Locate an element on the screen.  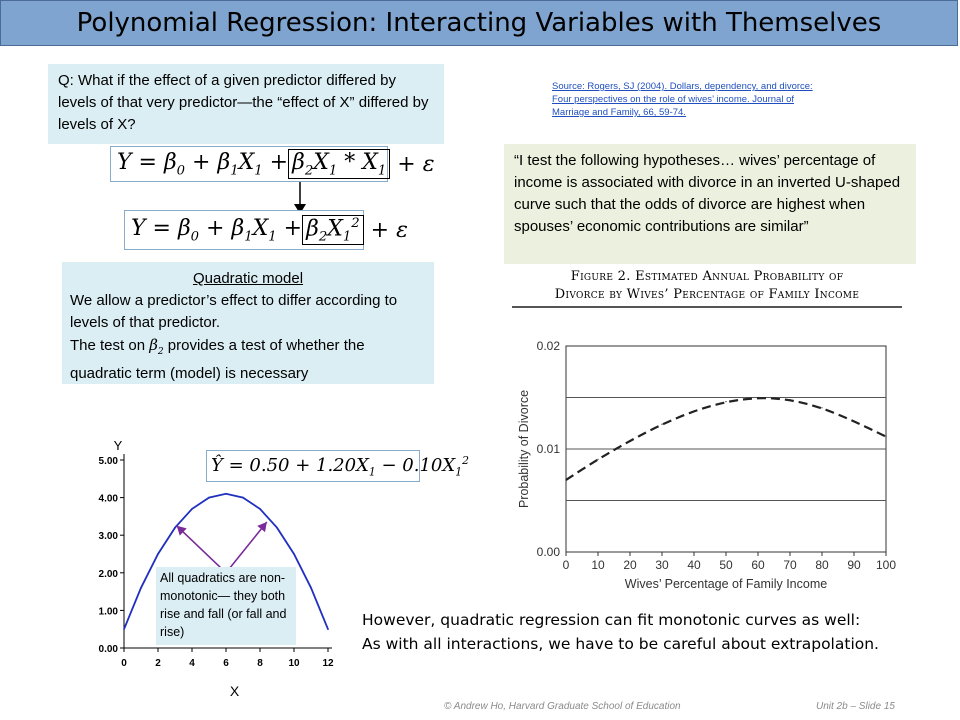
y-tick-label: 4.00 is located at coordinates (109, 499).